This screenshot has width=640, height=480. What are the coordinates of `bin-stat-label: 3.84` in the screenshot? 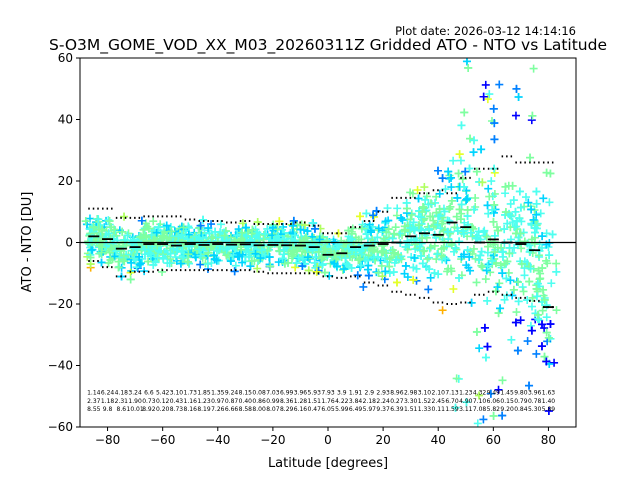 It's located at (356, 401).